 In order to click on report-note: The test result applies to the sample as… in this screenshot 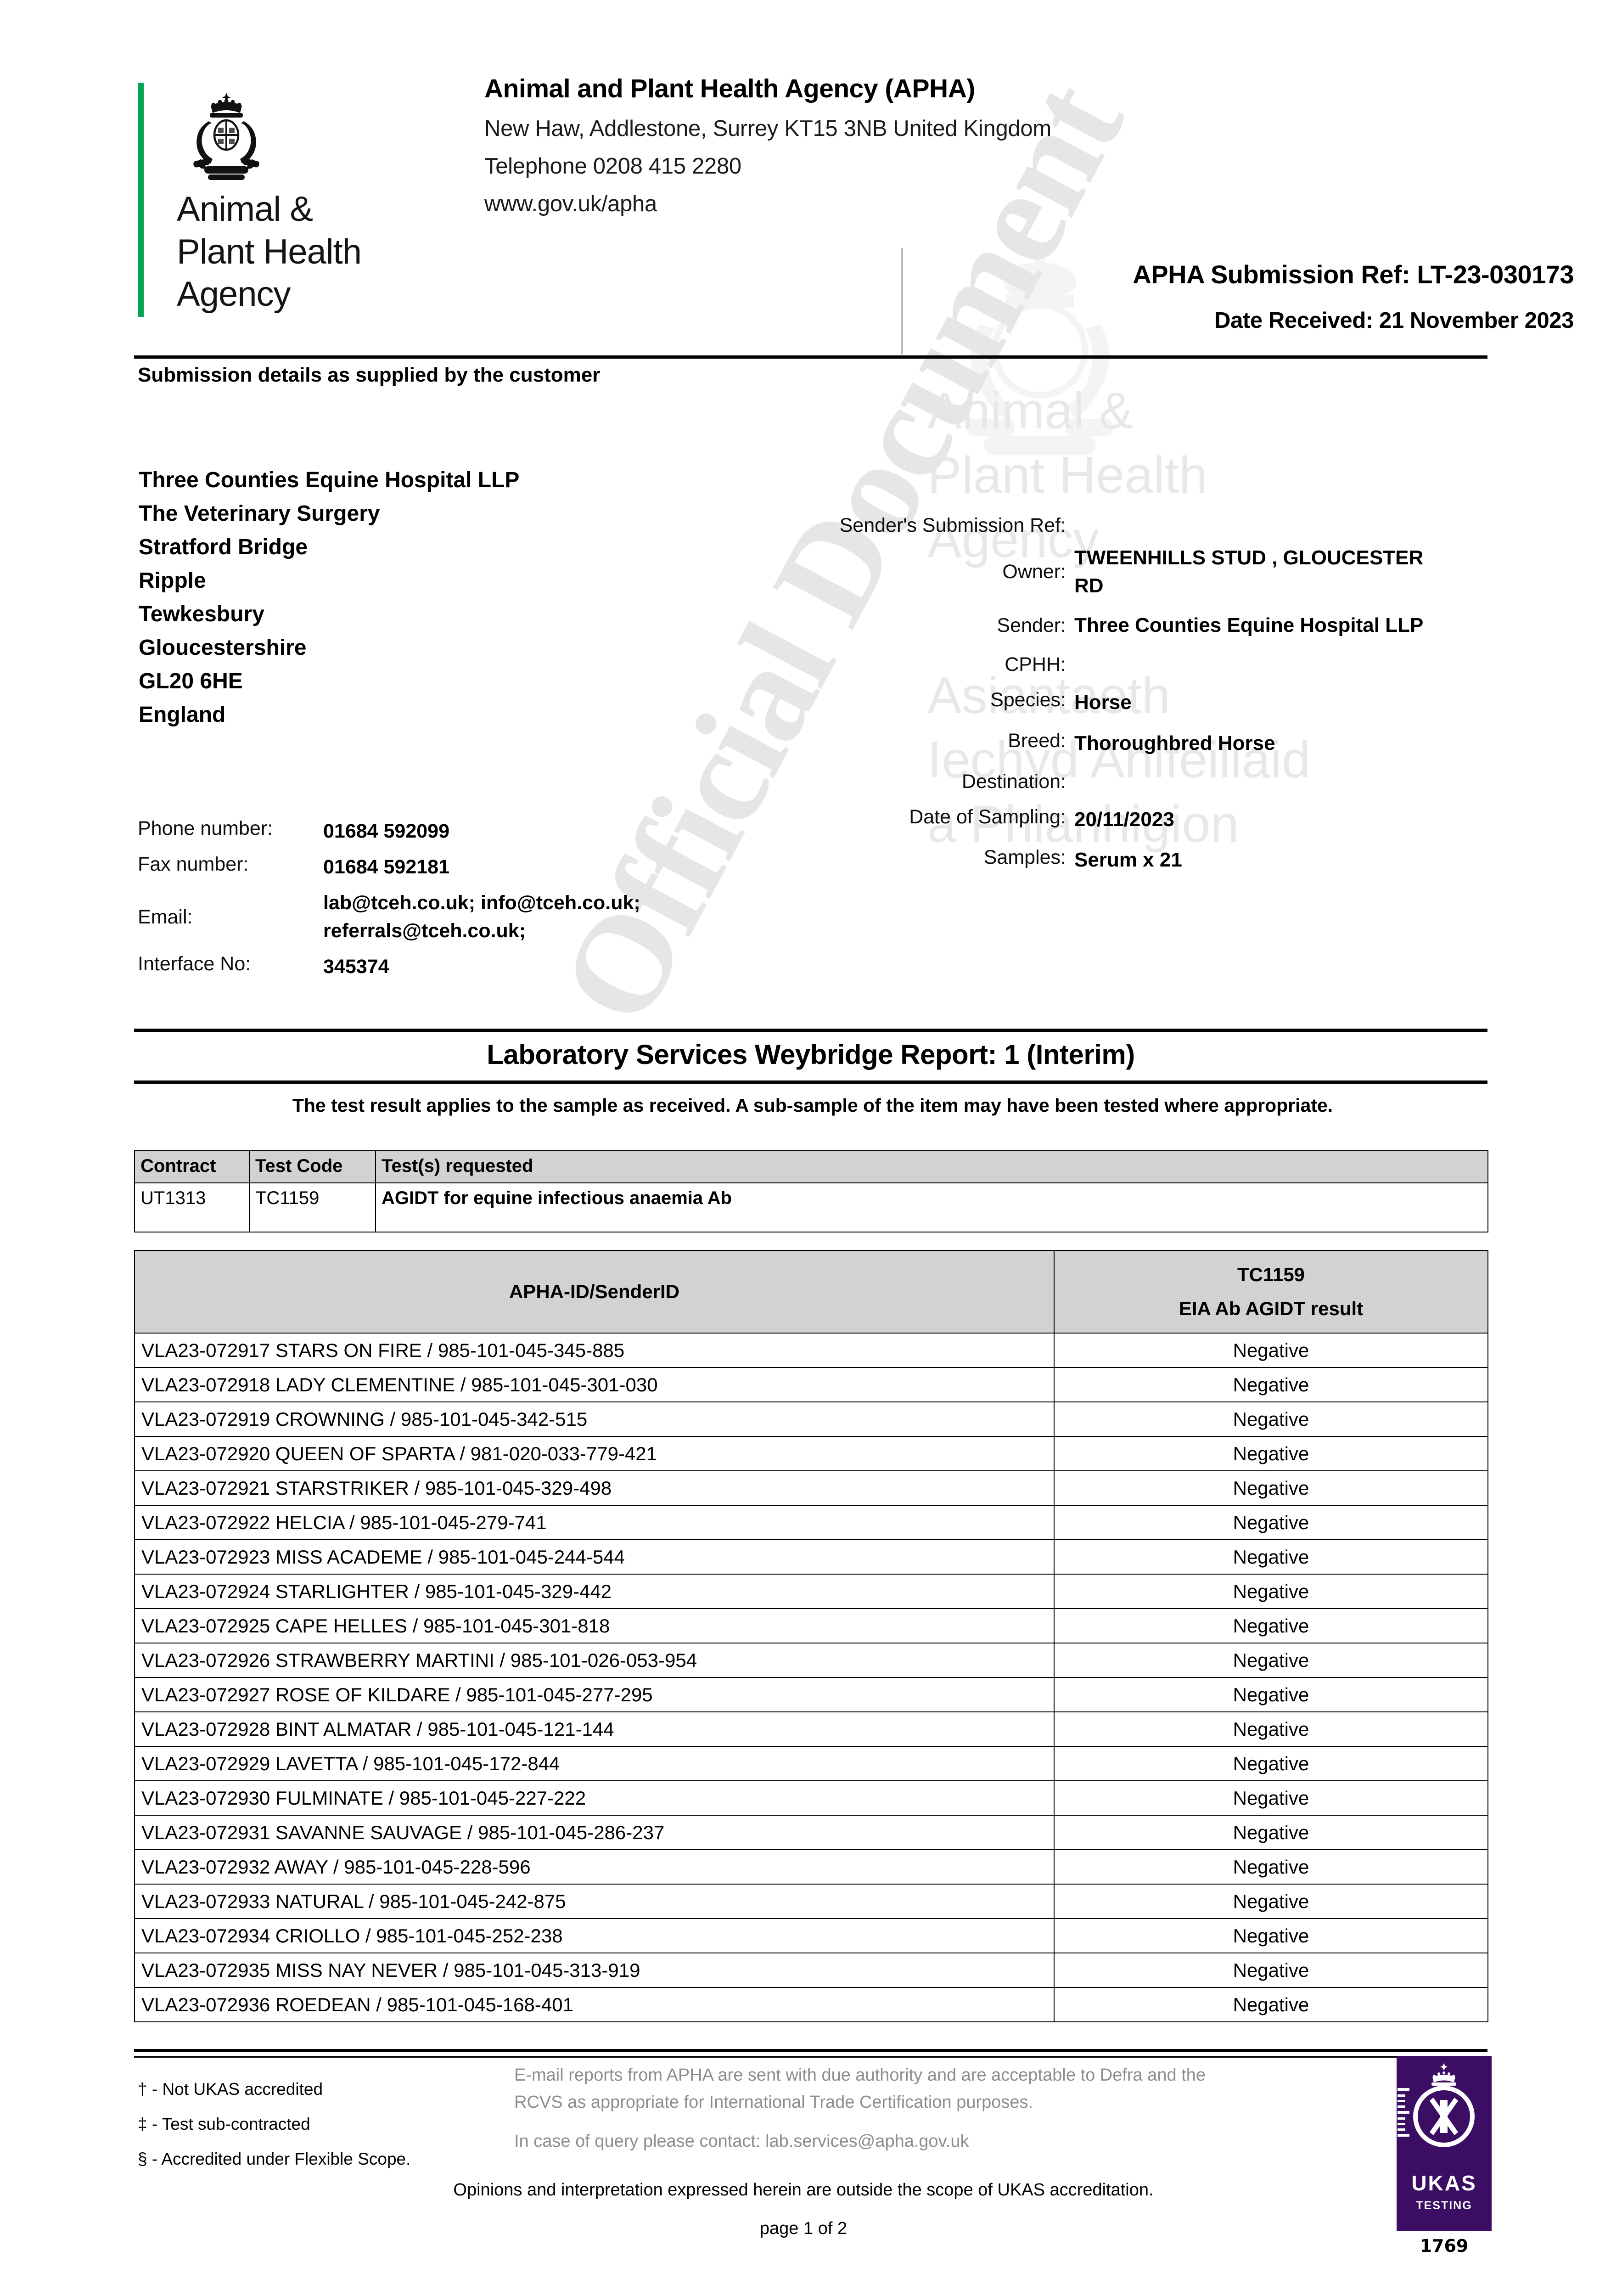, I will do `click(813, 1105)`.